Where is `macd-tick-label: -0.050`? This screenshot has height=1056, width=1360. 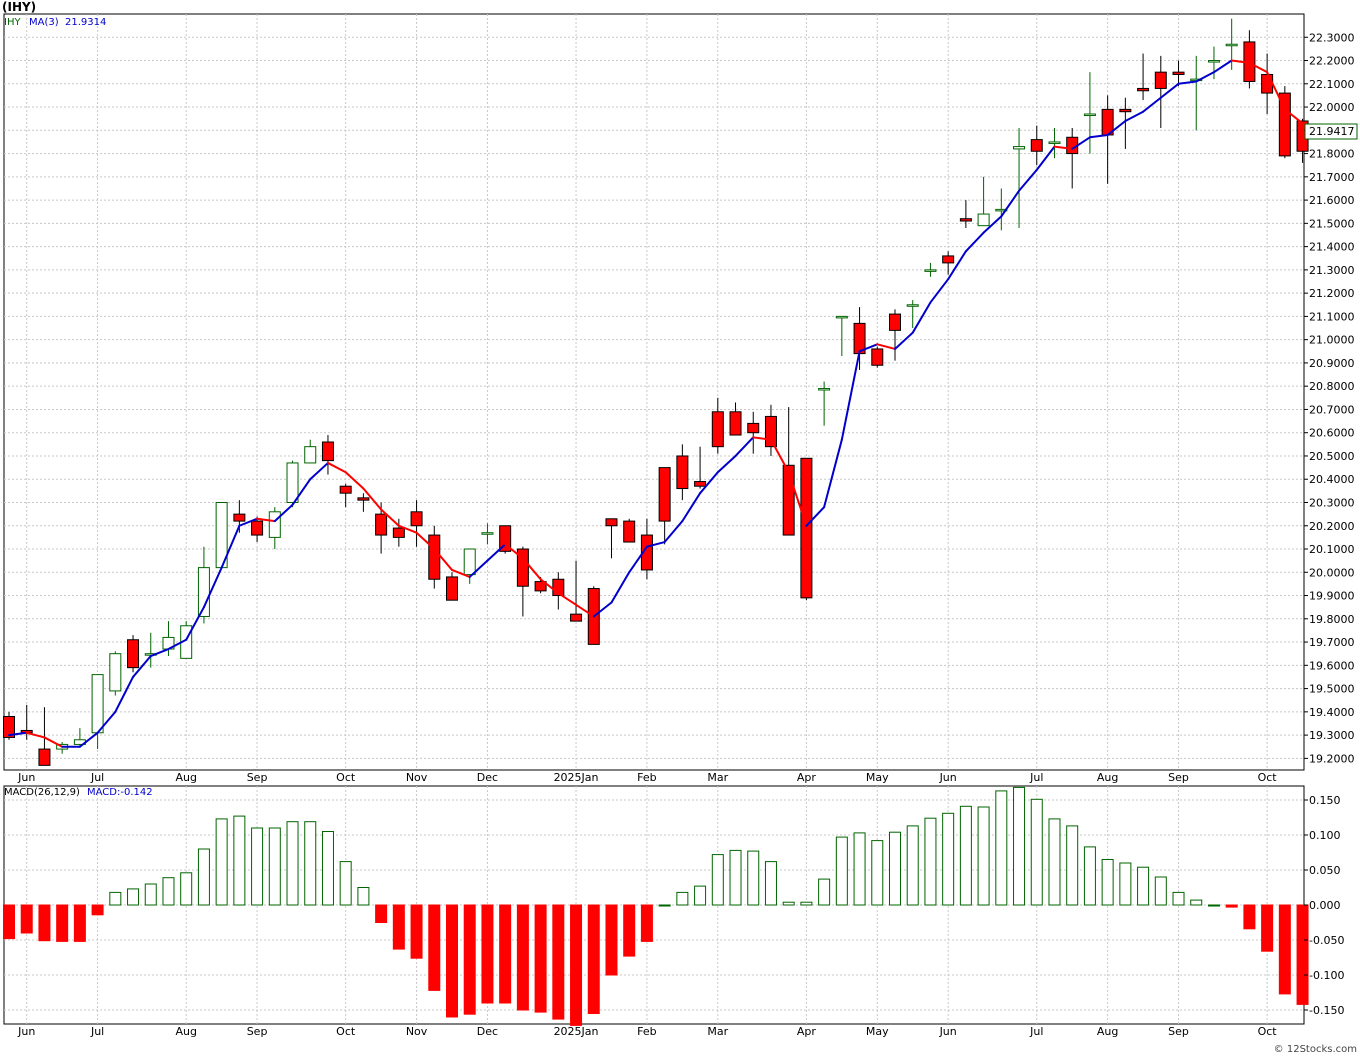 macd-tick-label: -0.050 is located at coordinates (1326, 940).